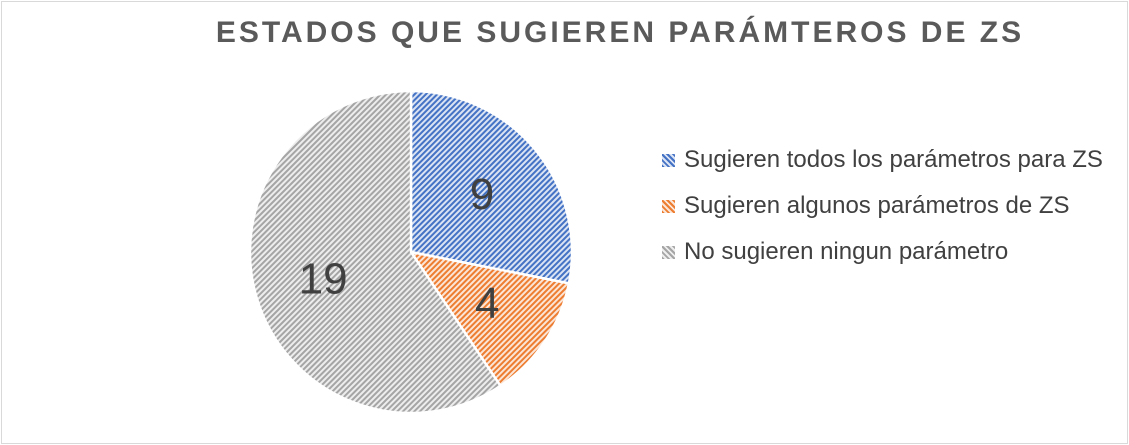 Image resolution: width=1129 pixels, height=445 pixels. I want to click on legend-item-algunos: Sugieren algunos parámetros de ZS, so click(883, 206).